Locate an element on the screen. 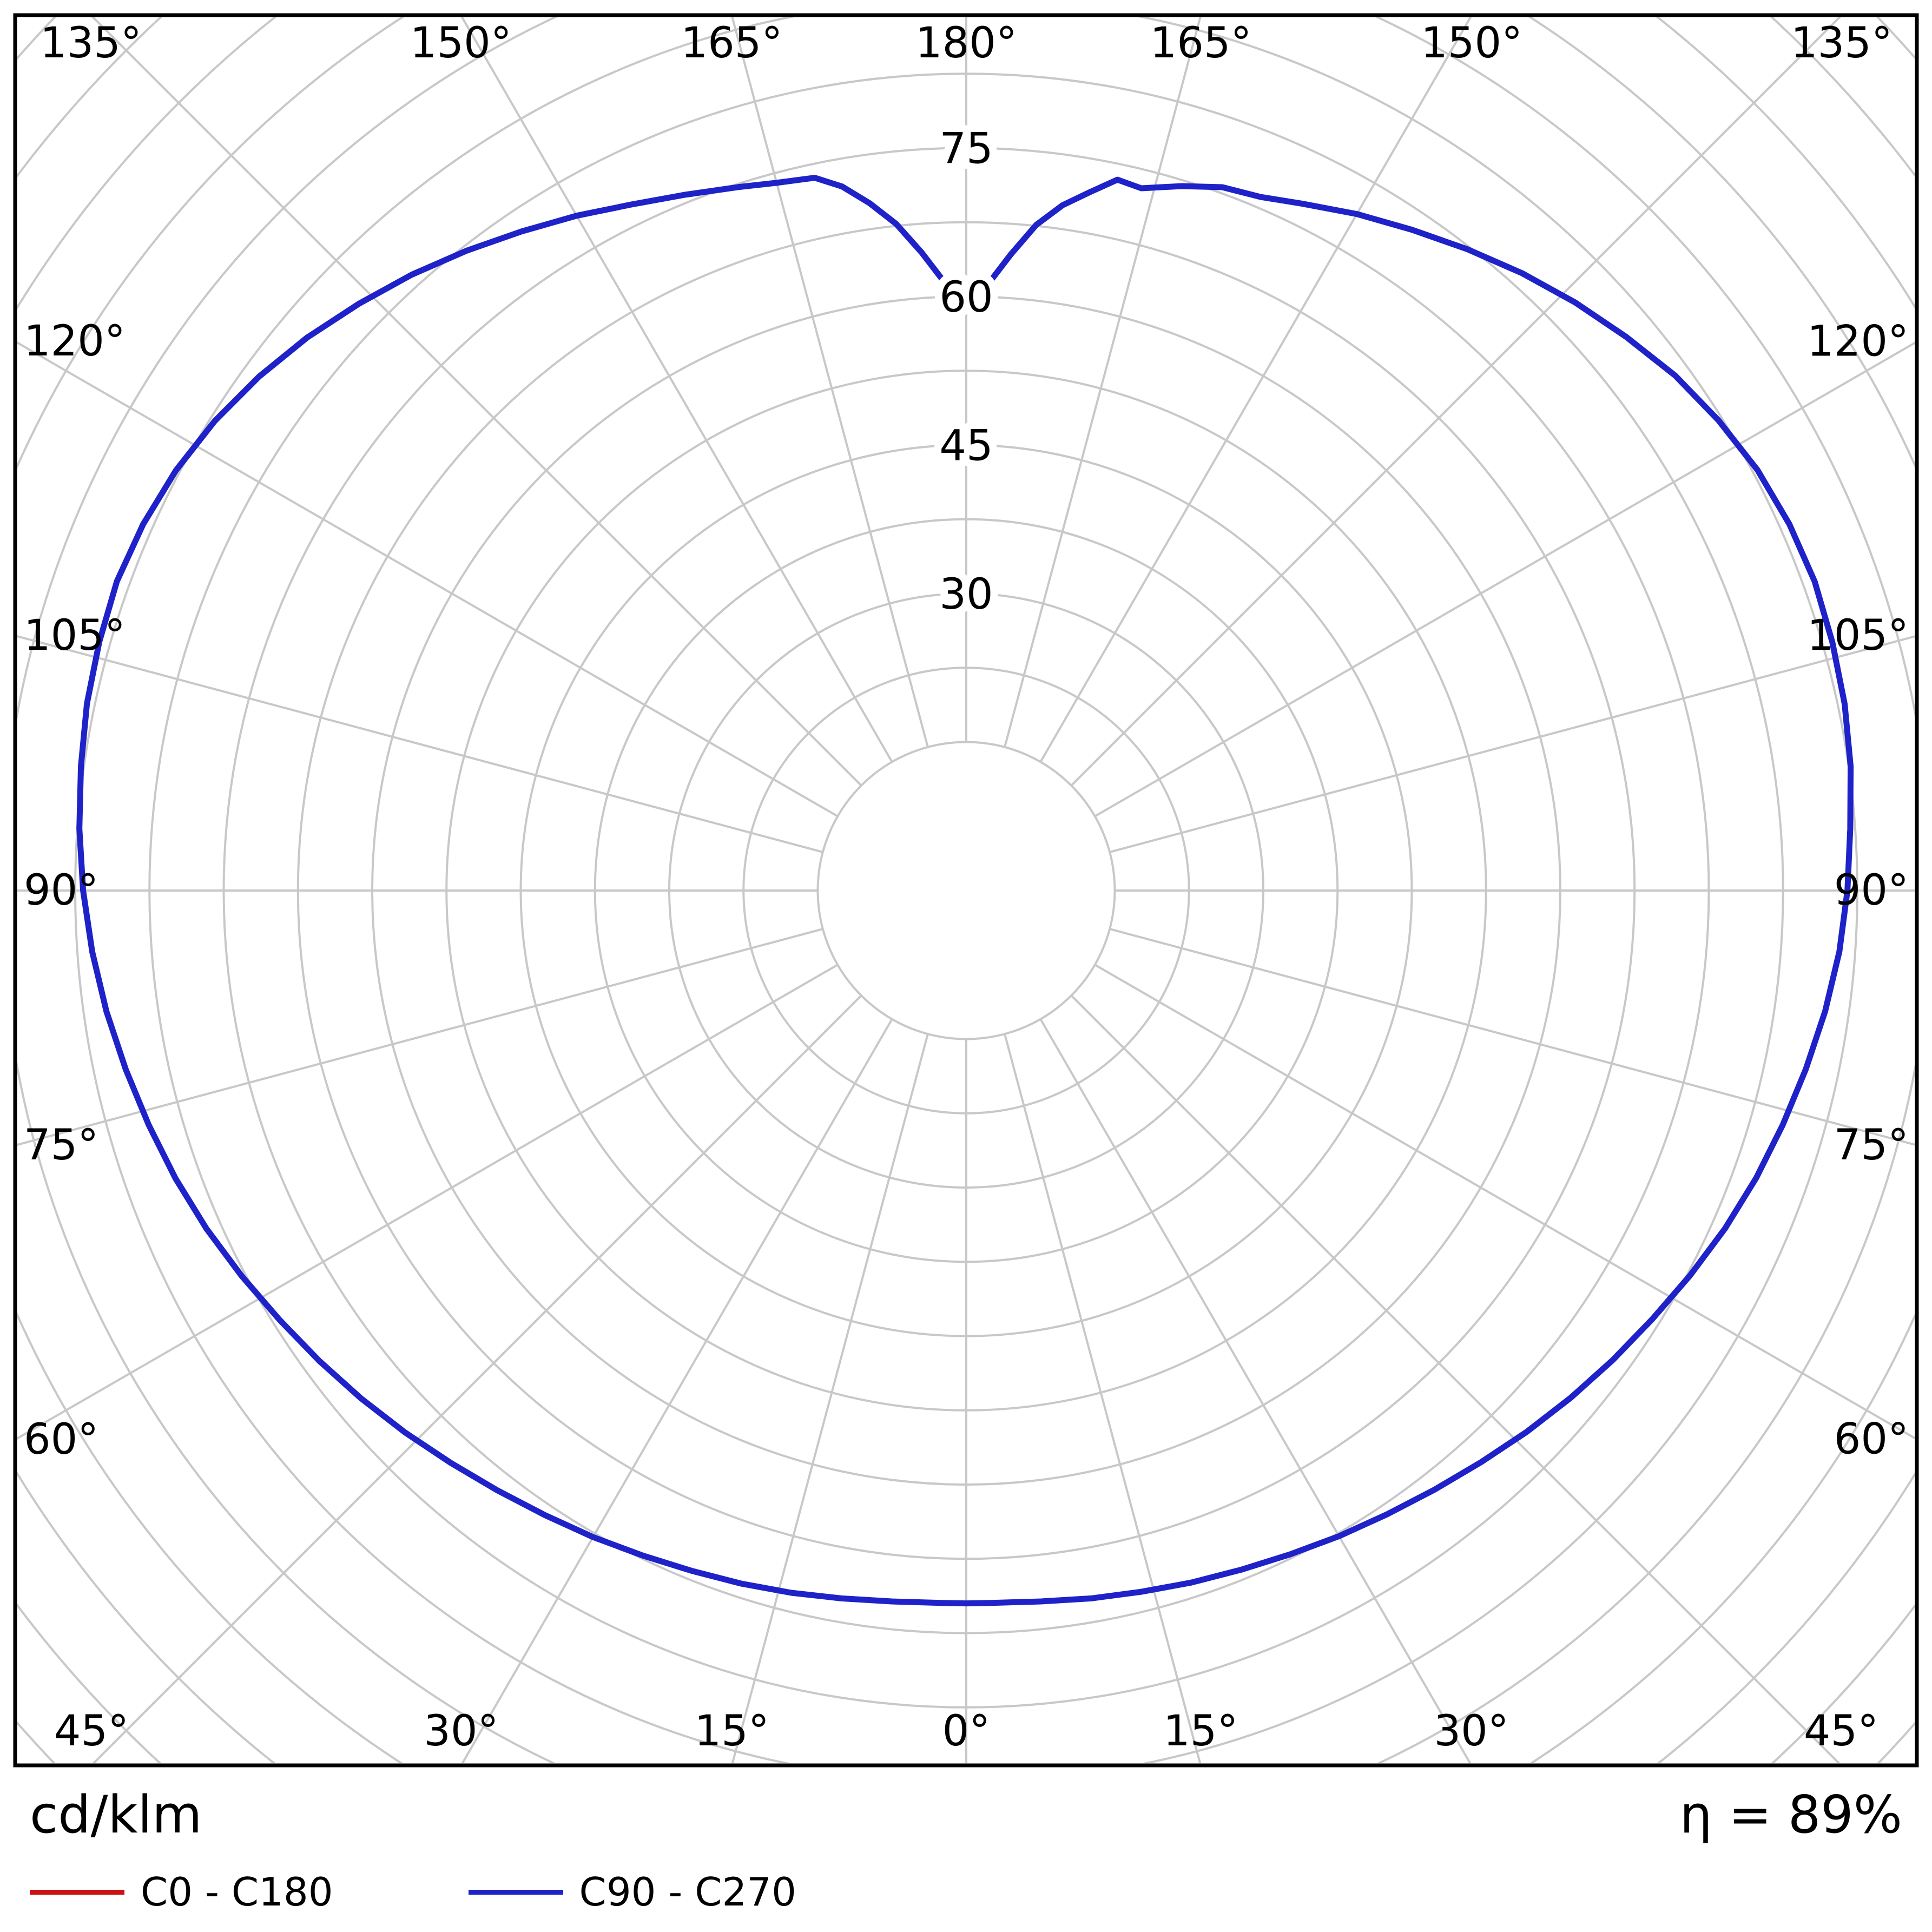  angle-label: 0° is located at coordinates (966, 1731).